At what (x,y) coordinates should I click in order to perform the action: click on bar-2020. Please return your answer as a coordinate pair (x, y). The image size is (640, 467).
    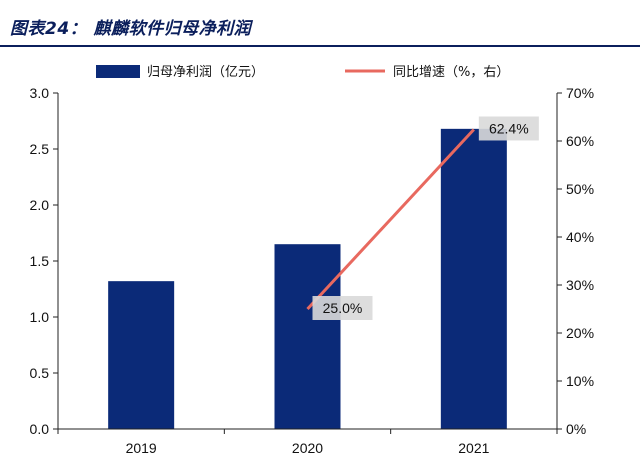
    Looking at the image, I should click on (307, 336).